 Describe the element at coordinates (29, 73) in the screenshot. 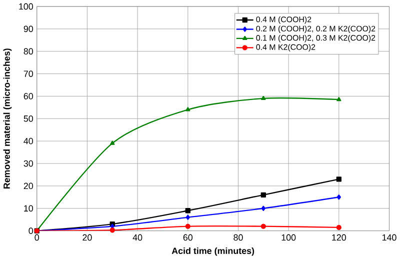

I see `y-tick-label: 70` at that location.